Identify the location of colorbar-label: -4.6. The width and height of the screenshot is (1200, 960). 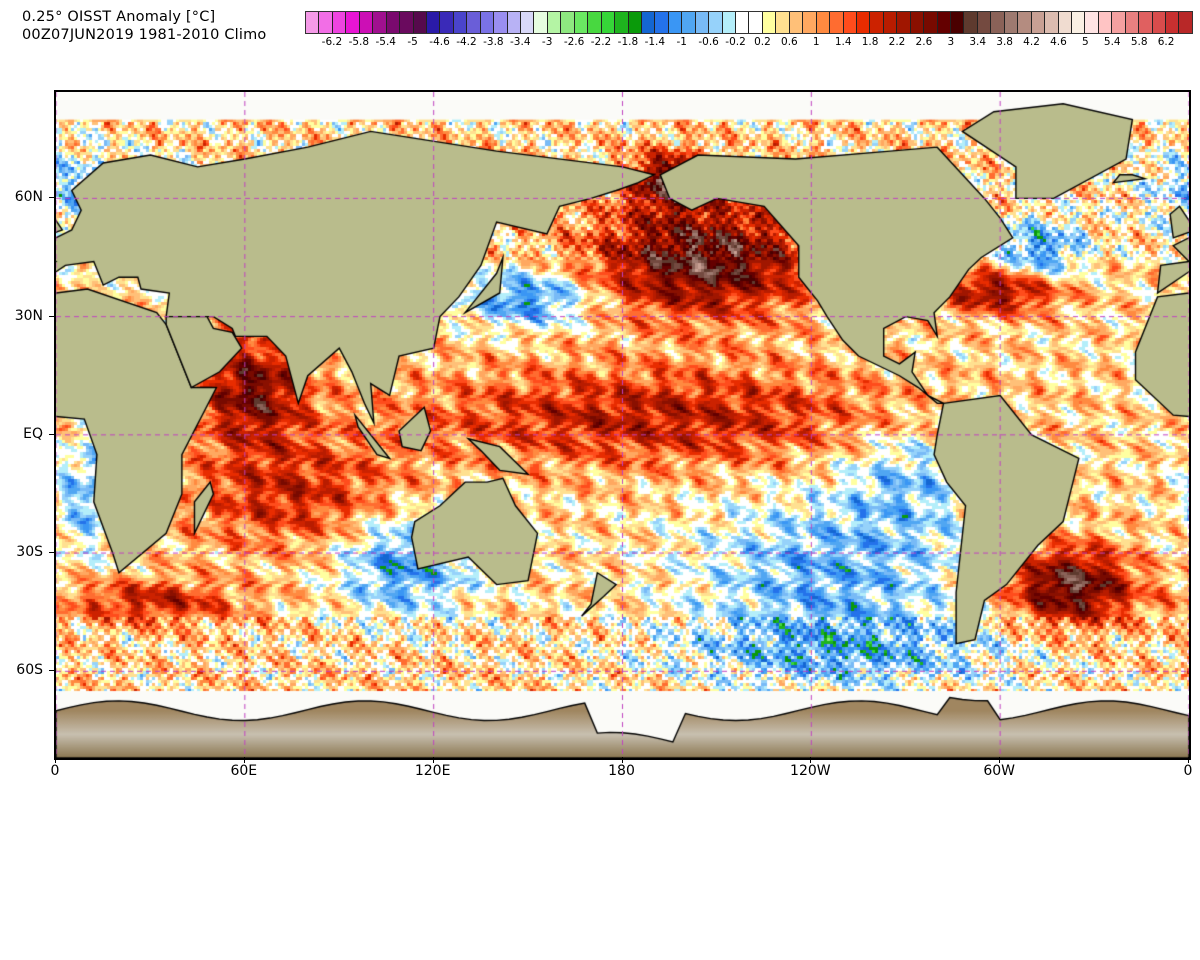
(439, 42).